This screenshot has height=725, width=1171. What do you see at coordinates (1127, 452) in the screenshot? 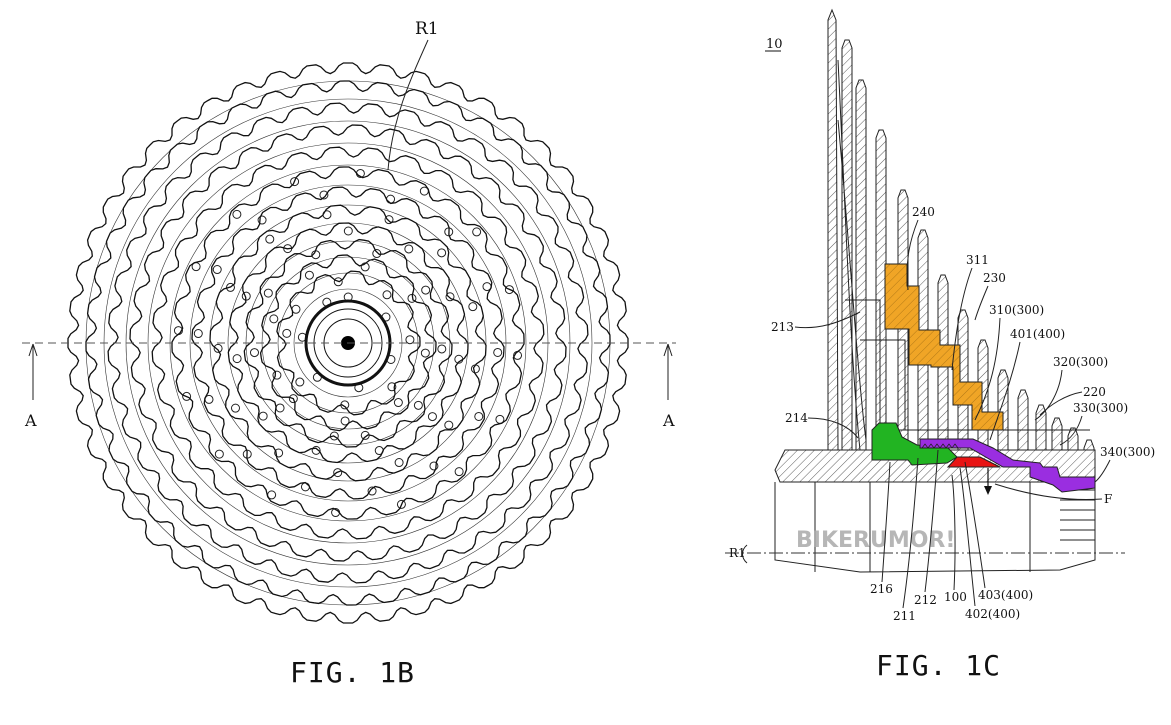
I see `label-340-300: 340(300)` at bounding box center [1127, 452].